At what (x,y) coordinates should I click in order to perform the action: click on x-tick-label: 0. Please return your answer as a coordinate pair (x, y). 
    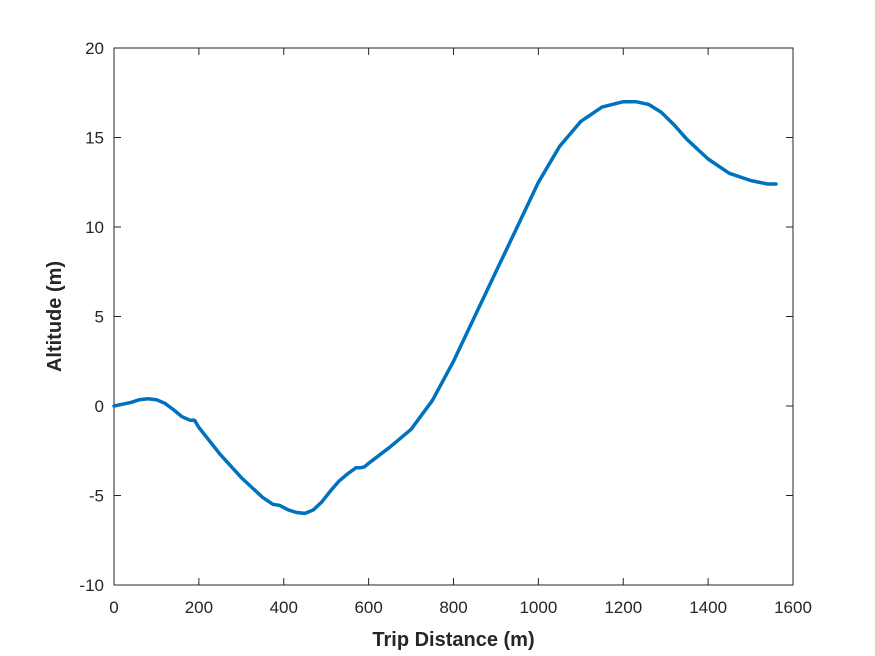
    Looking at the image, I should click on (113, 607).